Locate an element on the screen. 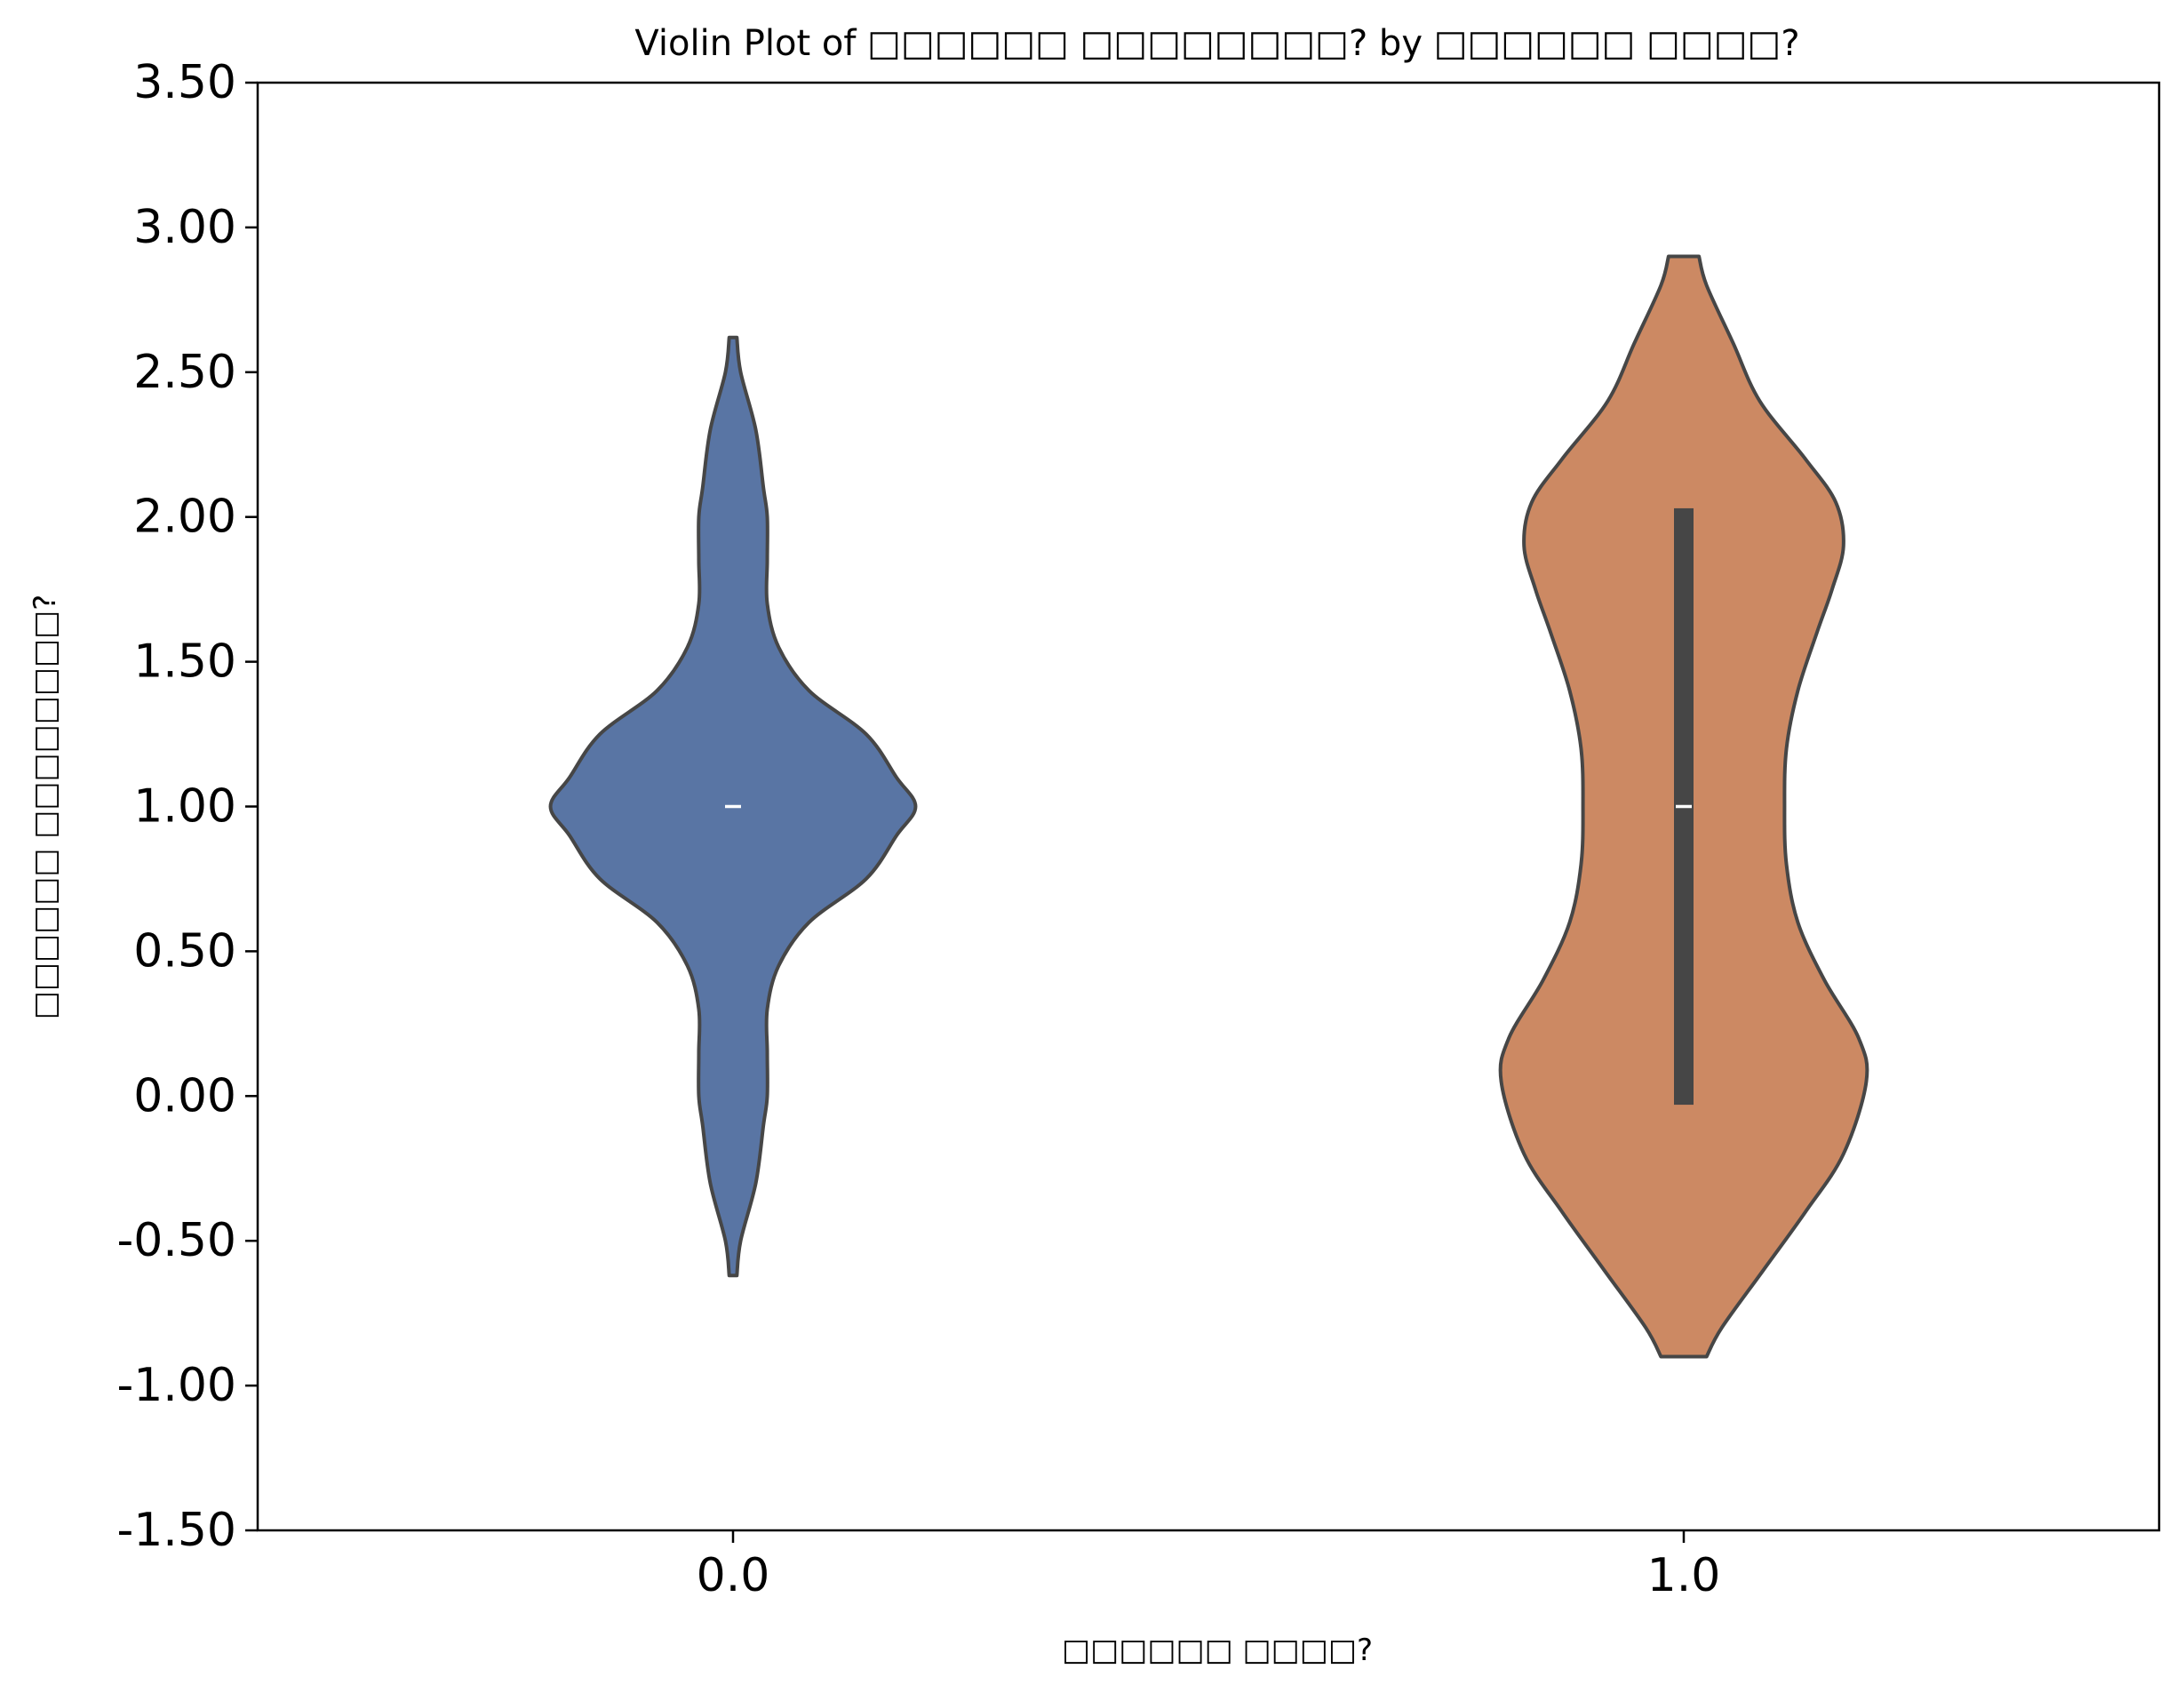 This screenshot has width=2184, height=1693. y-tick-label: -1.50 is located at coordinates (176, 1530).